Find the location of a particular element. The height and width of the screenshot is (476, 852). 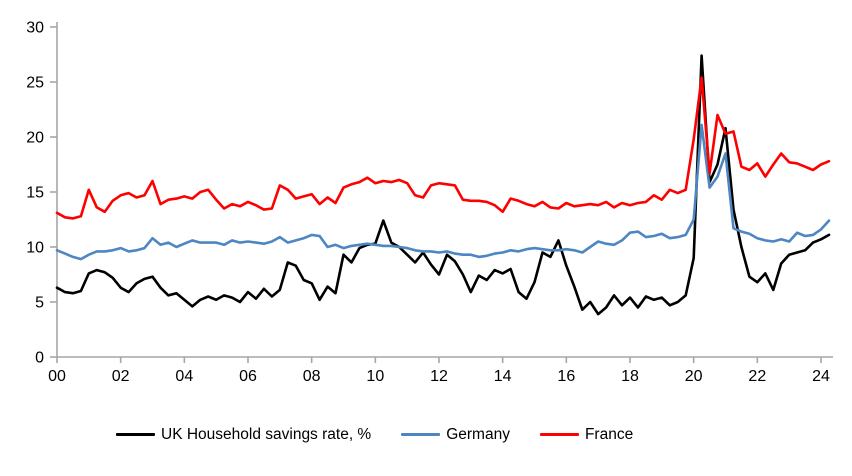

legend-label-uk: UK Household savings rate, % is located at coordinates (266, 434).